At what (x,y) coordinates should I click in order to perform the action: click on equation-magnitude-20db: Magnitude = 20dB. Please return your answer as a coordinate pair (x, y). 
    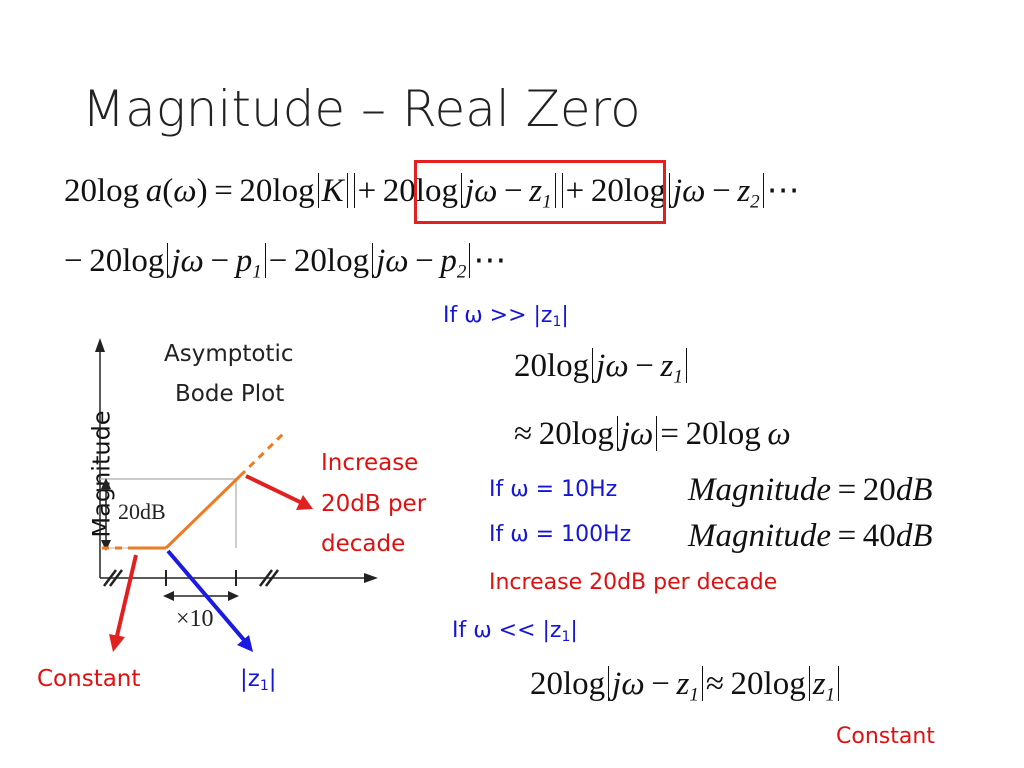
    Looking at the image, I should click on (810, 490).